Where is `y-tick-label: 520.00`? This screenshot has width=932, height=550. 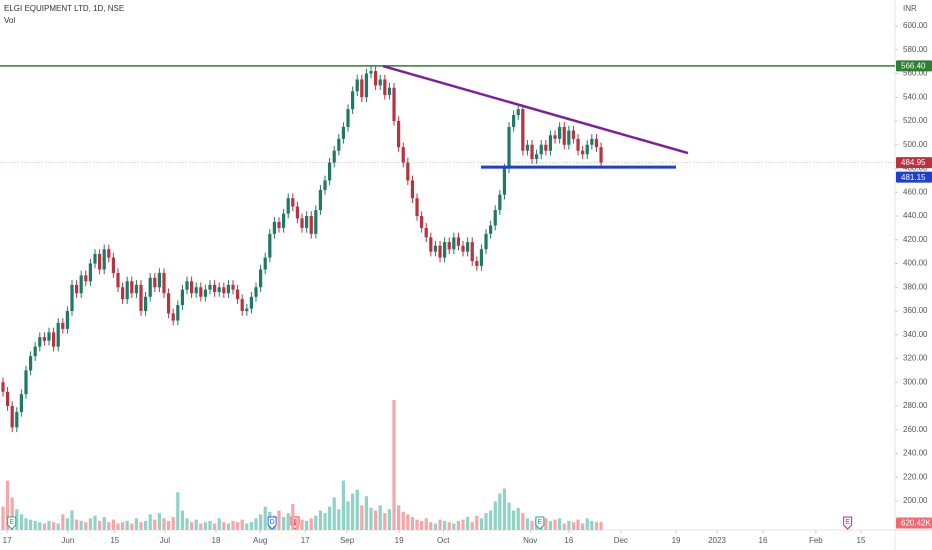
y-tick-label: 520.00 is located at coordinates (915, 120).